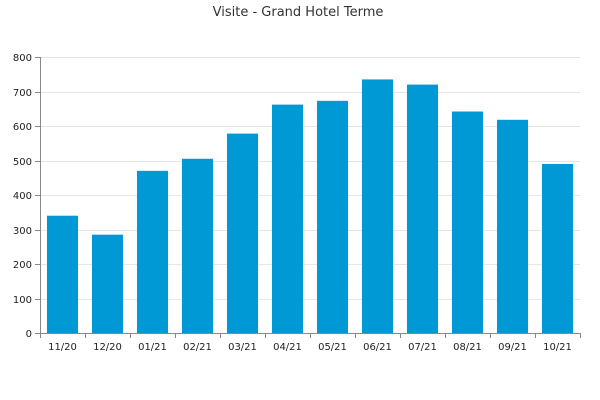  What do you see at coordinates (22, 231) in the screenshot?
I see `y-tick-label: 300` at bounding box center [22, 231].